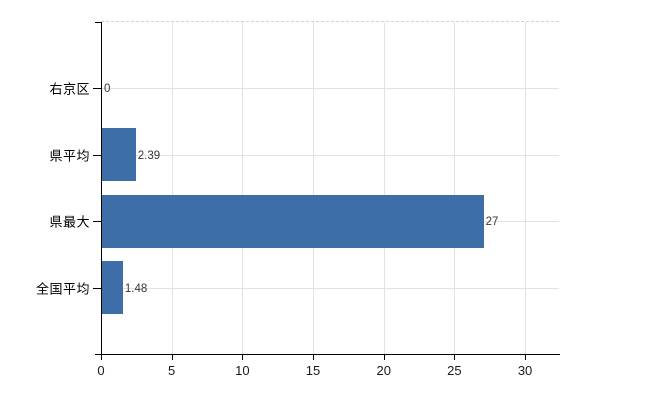 Image resolution: width=650 pixels, height=400 pixels. What do you see at coordinates (525, 370) in the screenshot?
I see `x-tick-label: 30` at bounding box center [525, 370].